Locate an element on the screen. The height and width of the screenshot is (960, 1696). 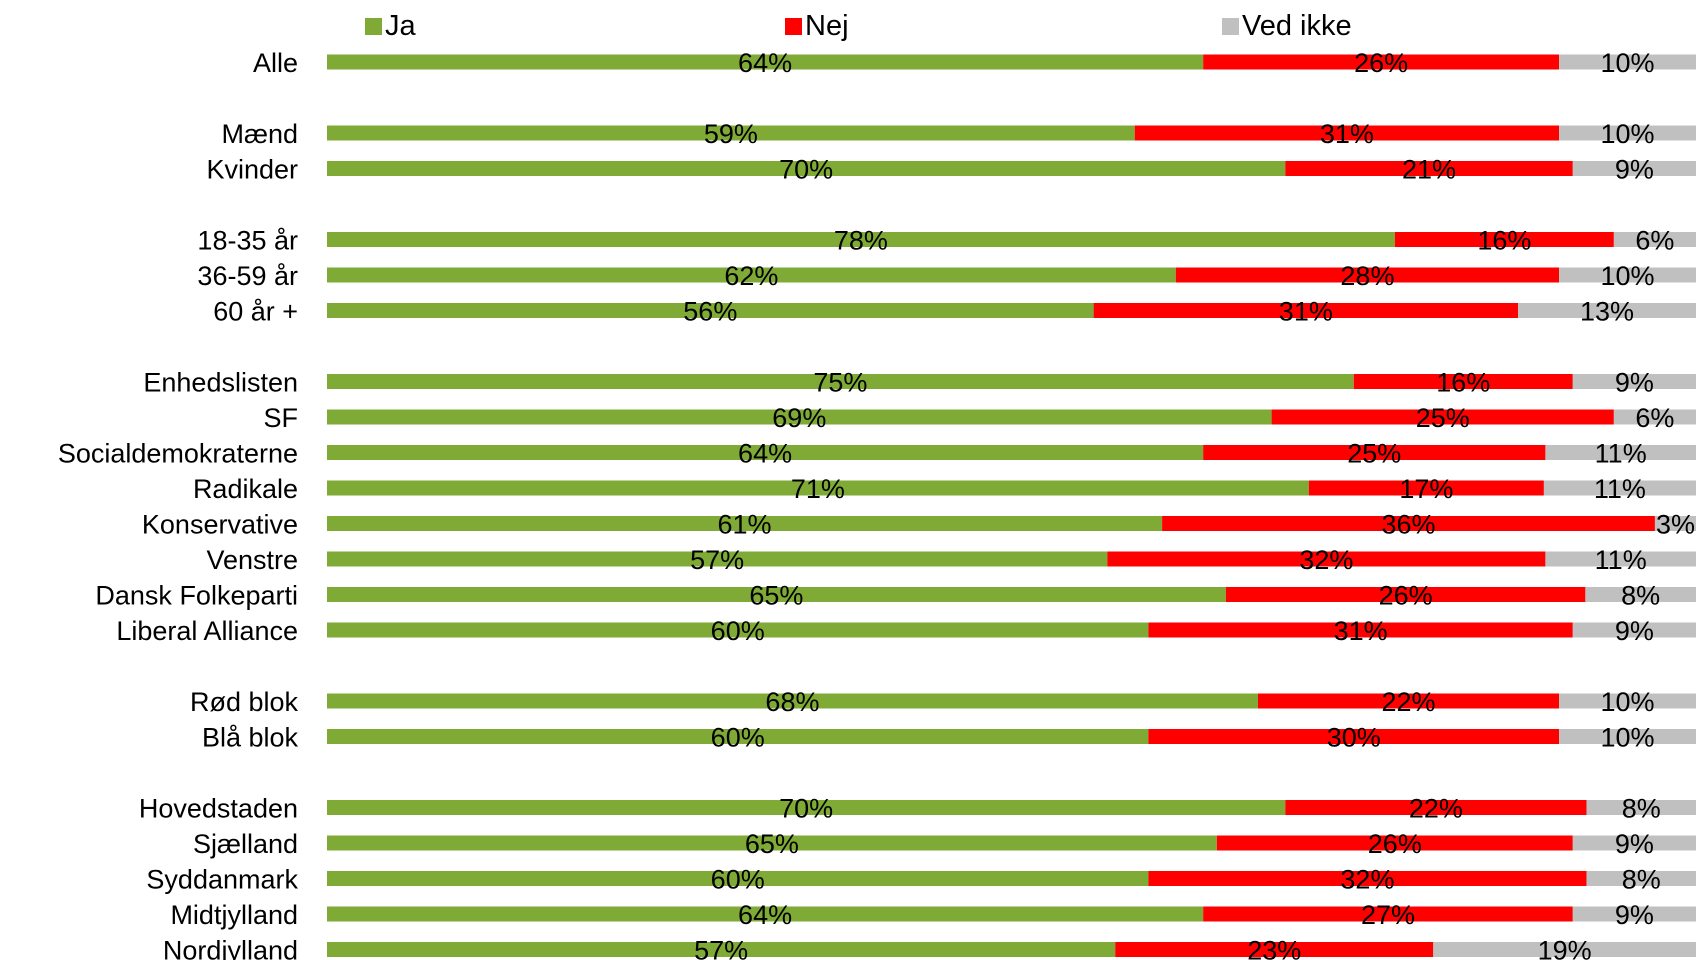
bar-ved-ikke-rød-blok is located at coordinates (1627, 701).